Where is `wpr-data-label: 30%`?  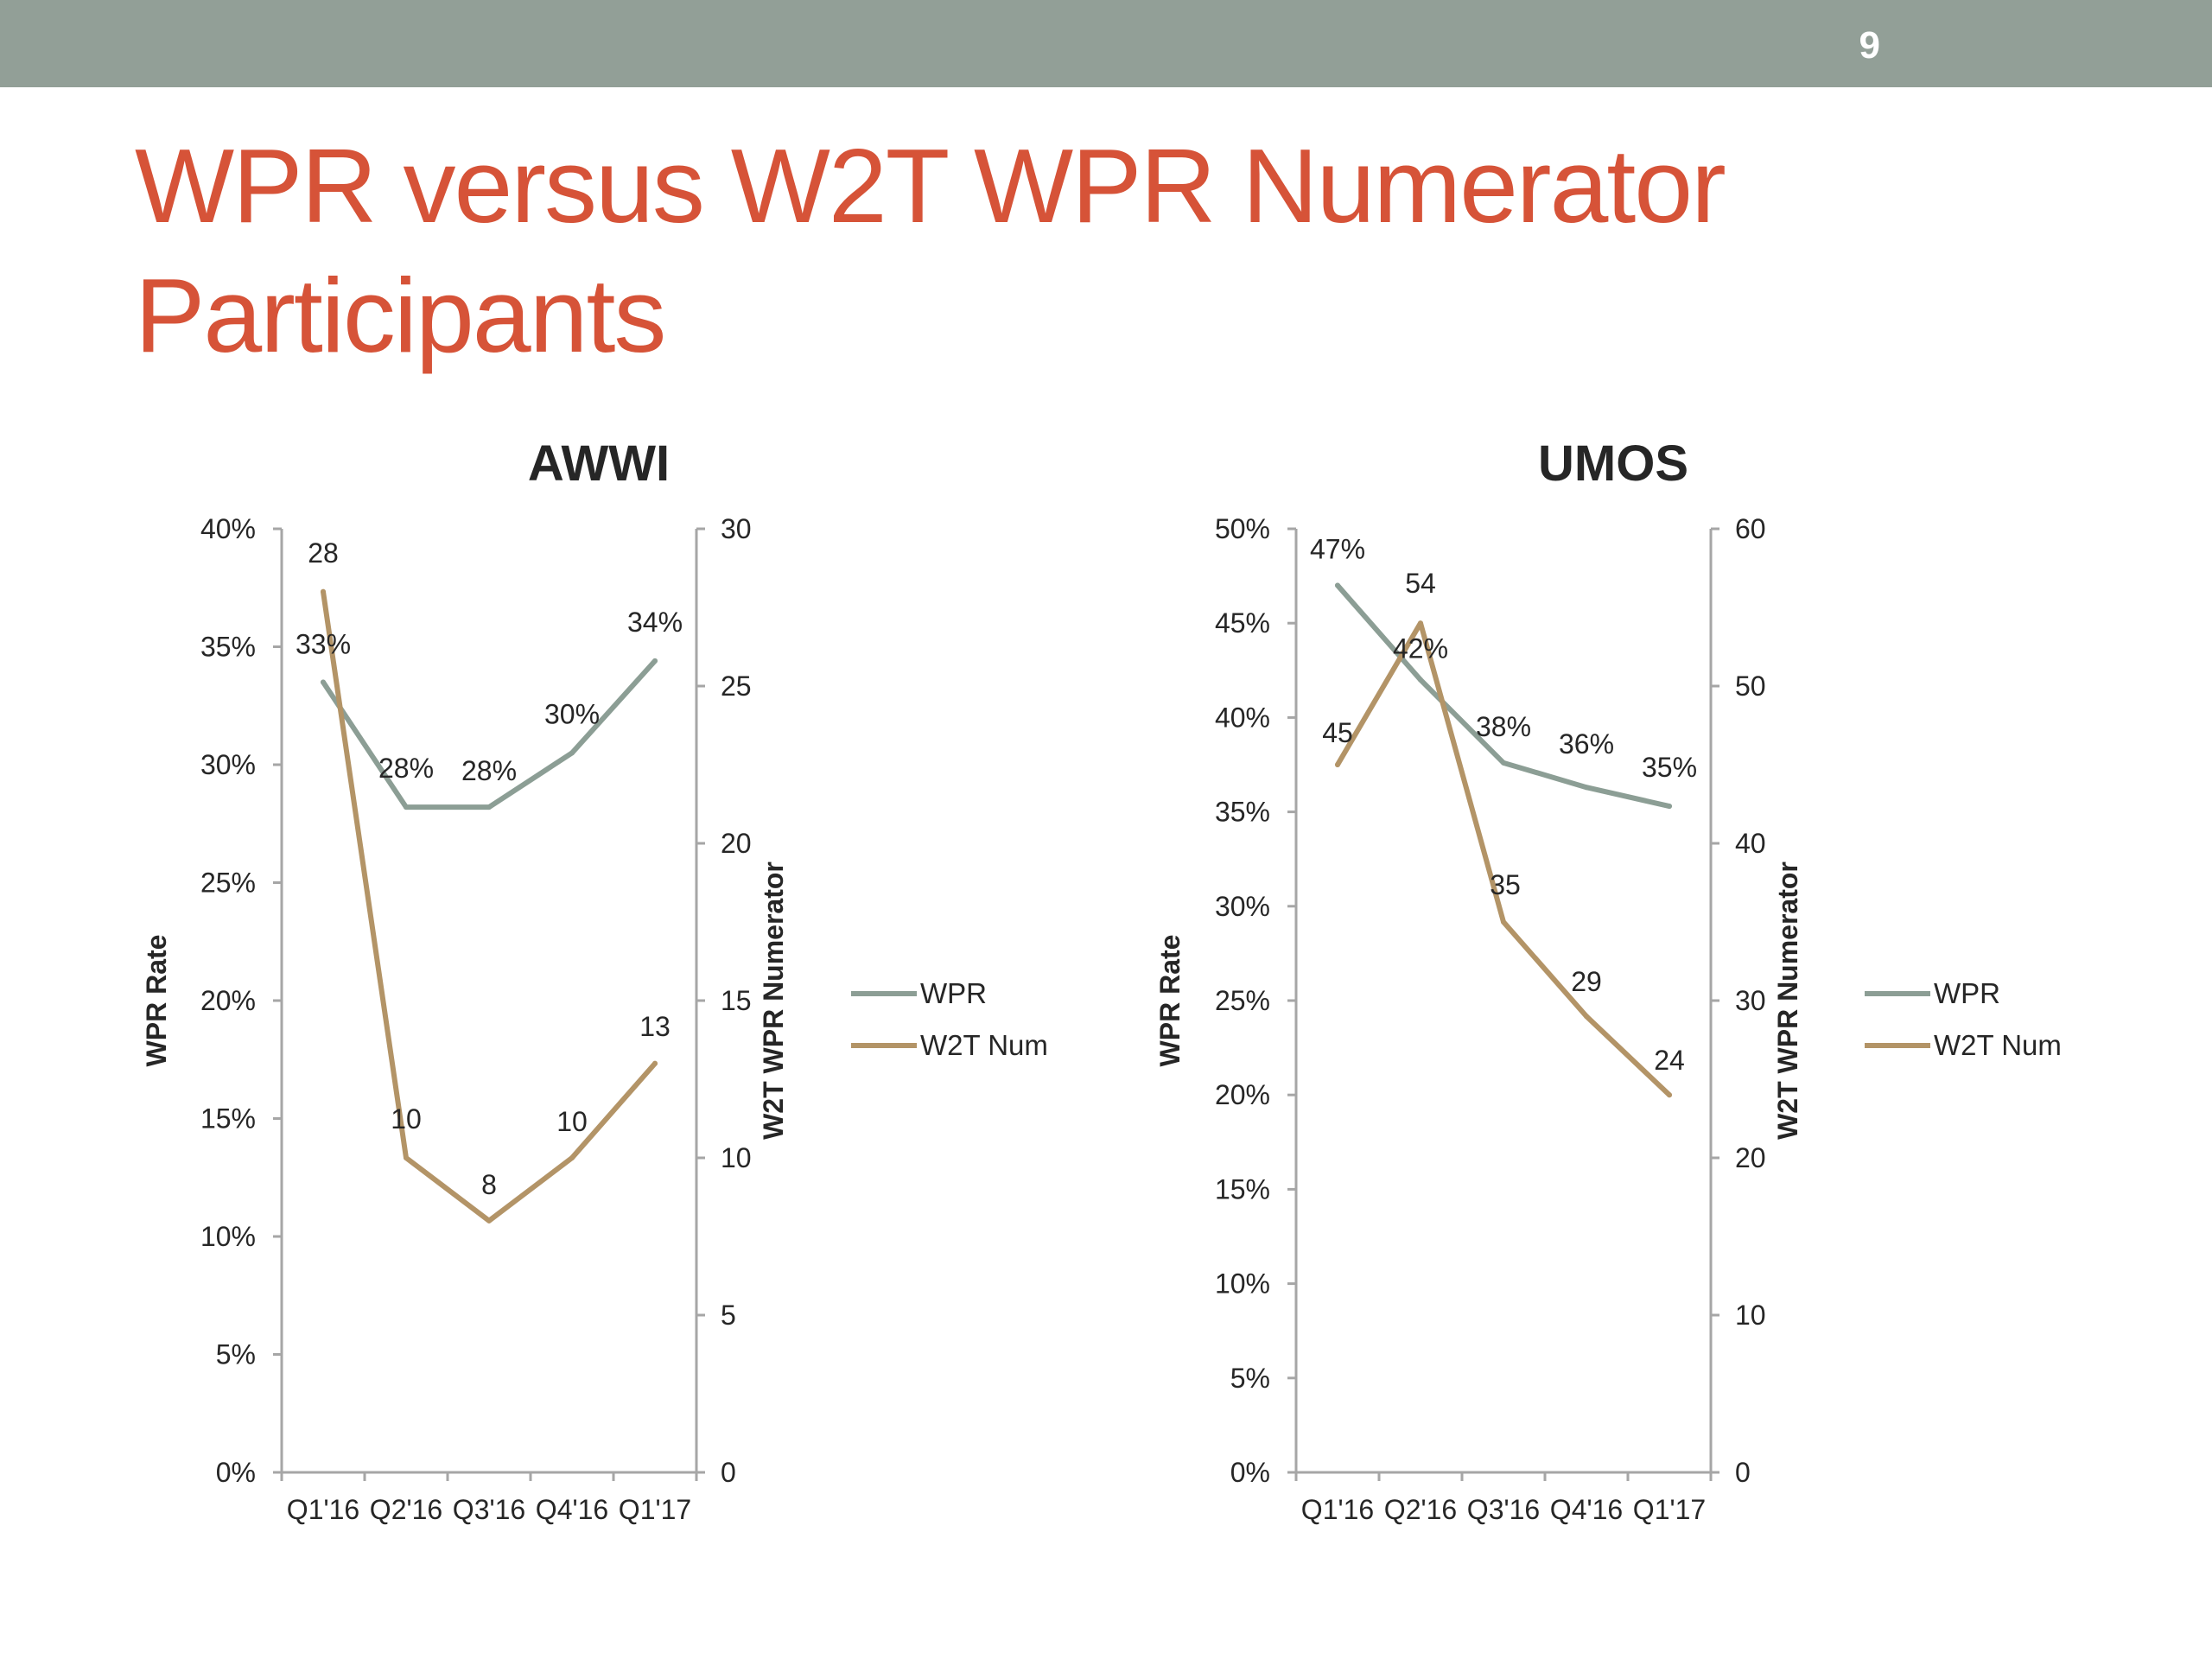 wpr-data-label: 30% is located at coordinates (572, 713).